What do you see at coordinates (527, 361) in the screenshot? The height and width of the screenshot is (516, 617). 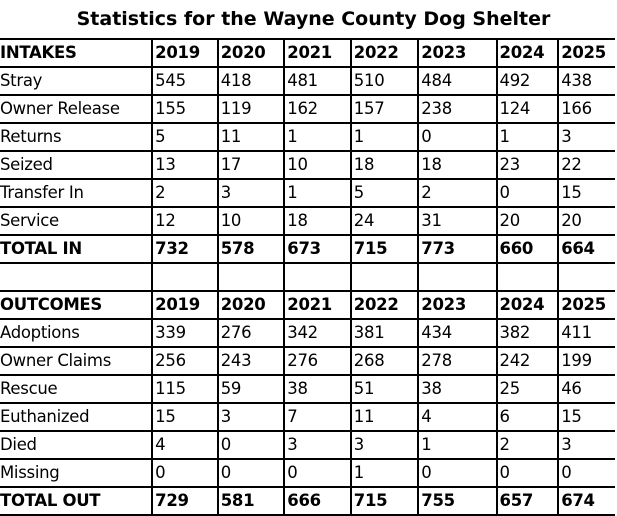 I see `cell-value: 242` at bounding box center [527, 361].